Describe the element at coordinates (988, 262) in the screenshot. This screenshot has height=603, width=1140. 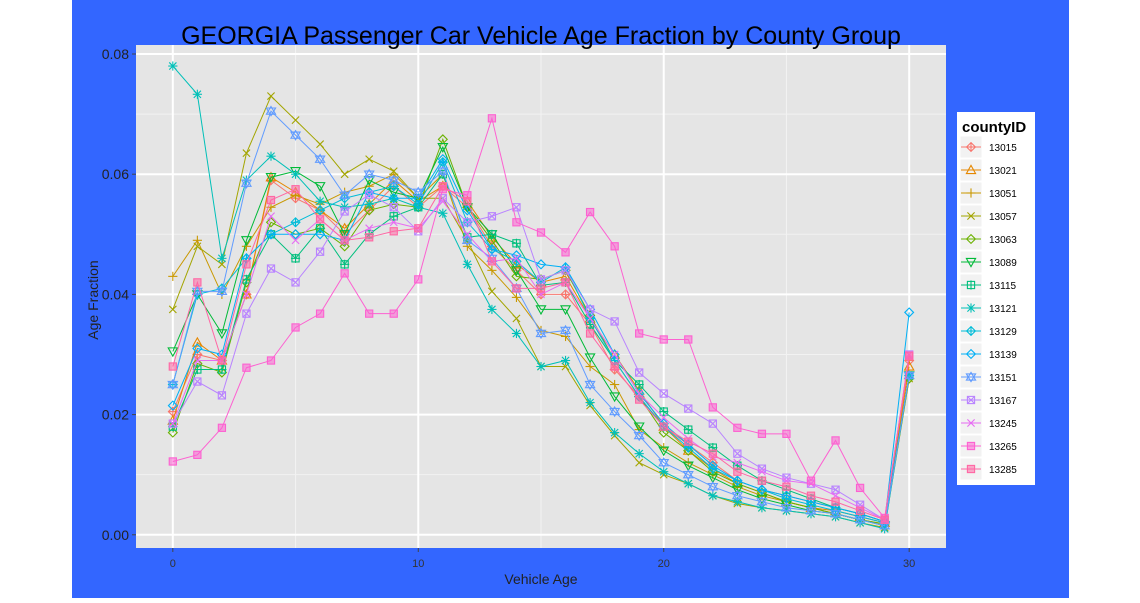
I see `legend-item-13089: 13089` at that location.